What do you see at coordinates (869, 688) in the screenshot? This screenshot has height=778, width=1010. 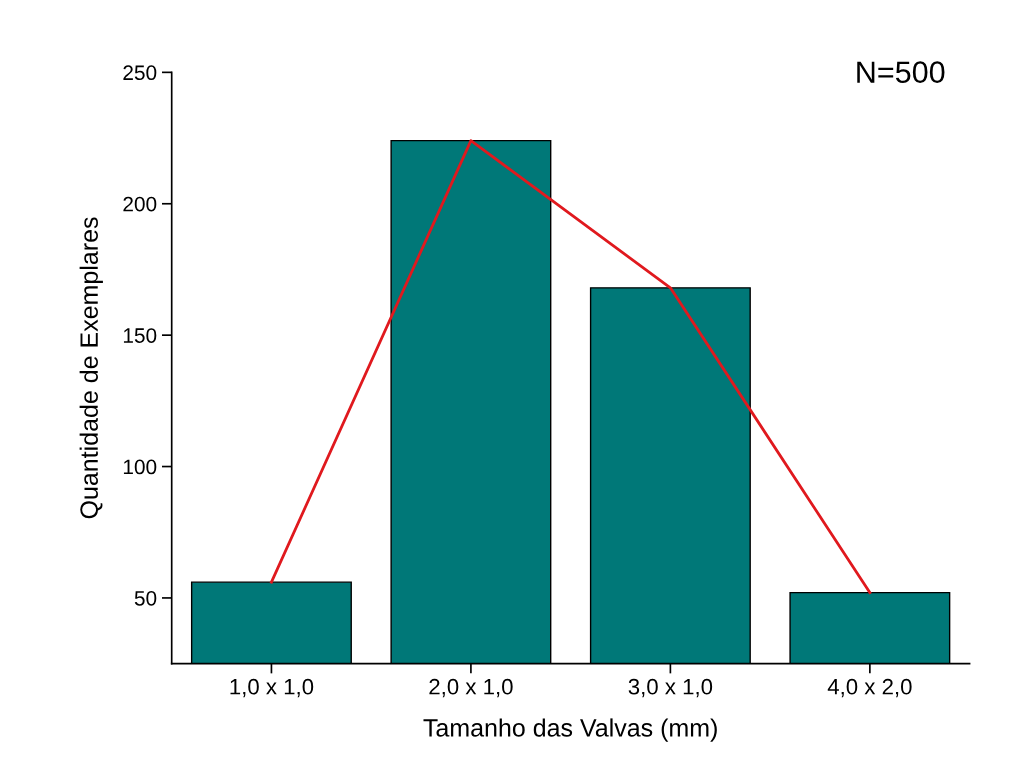 I see `x-tick-label: 4,0 x 2,0` at bounding box center [869, 688].